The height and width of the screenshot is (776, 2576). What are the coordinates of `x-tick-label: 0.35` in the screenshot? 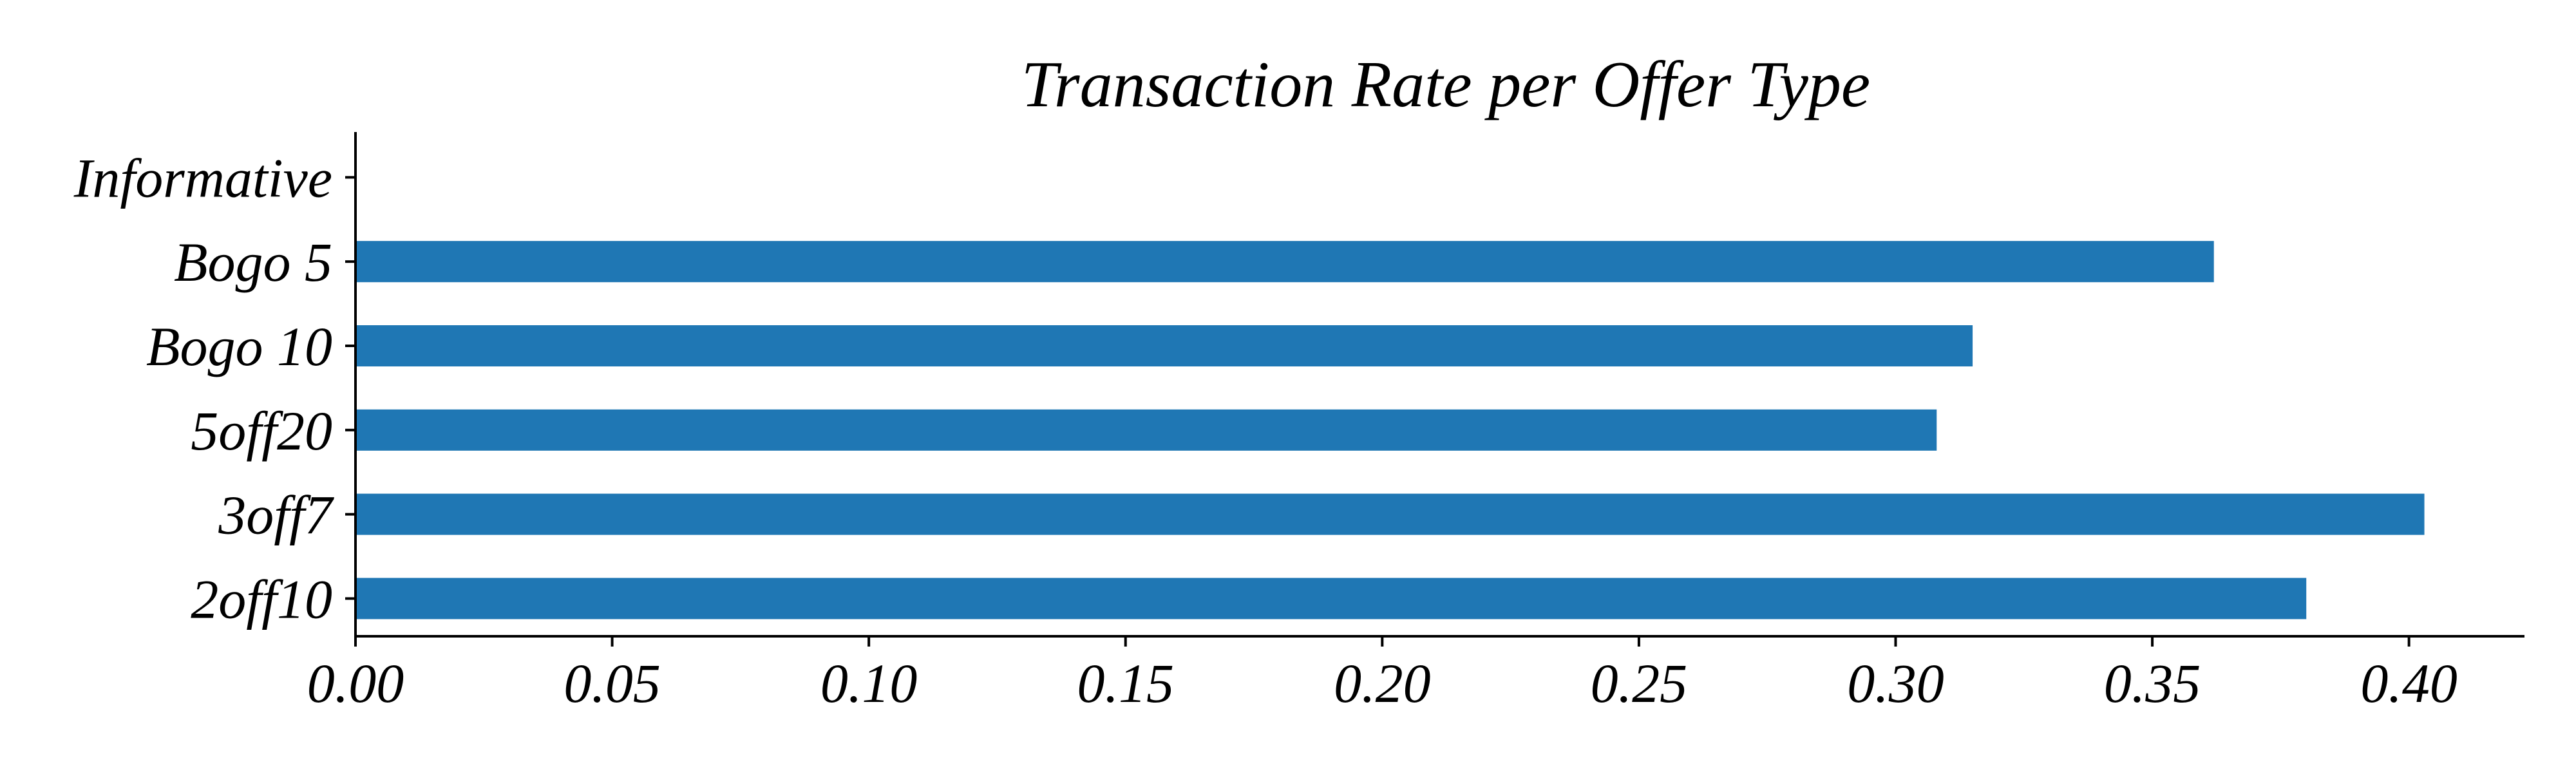 It's located at (2152, 683).